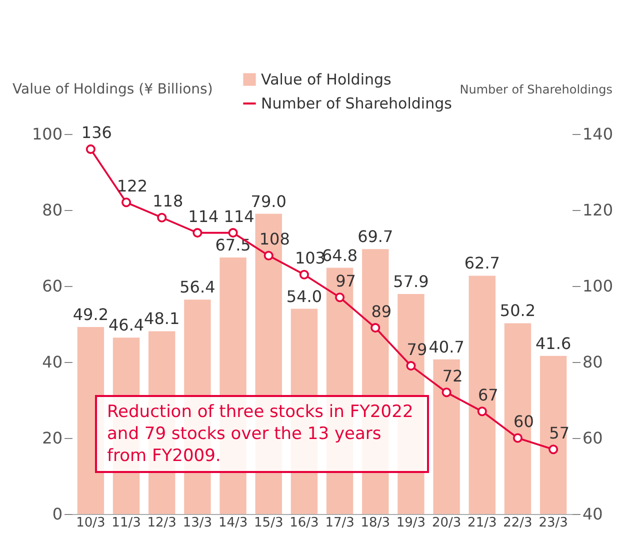 This screenshot has width=642, height=542. Describe the element at coordinates (598, 286) in the screenshot. I see `y2-tick-label: 100` at that location.